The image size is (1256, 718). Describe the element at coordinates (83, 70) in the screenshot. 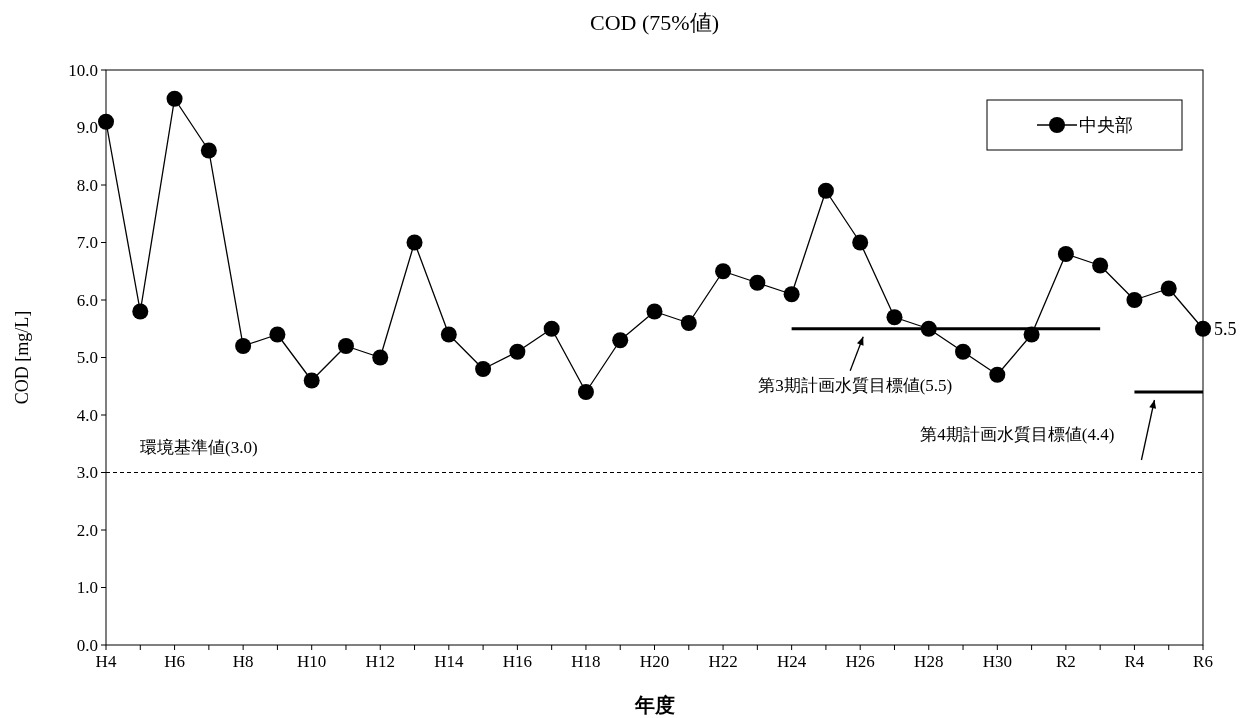

I see `y-tick-label: 10.0` at that location.